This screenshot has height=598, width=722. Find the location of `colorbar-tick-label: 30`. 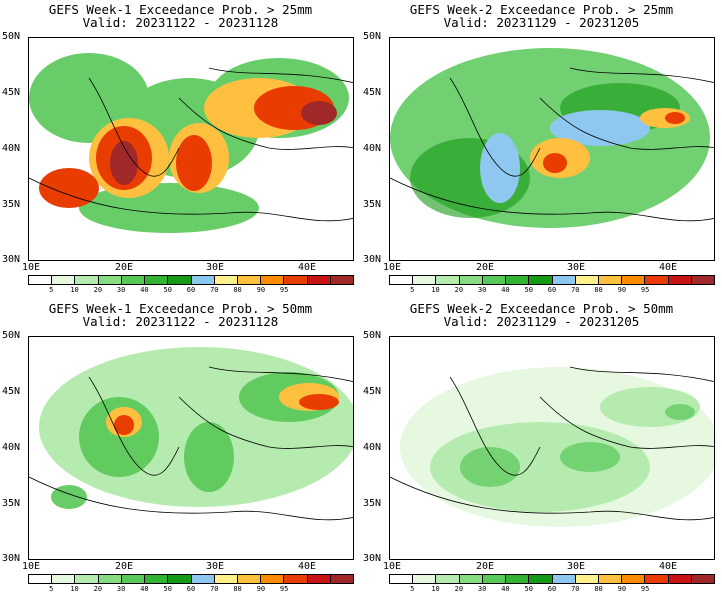

colorbar-tick-label: 30 is located at coordinates (482, 290).